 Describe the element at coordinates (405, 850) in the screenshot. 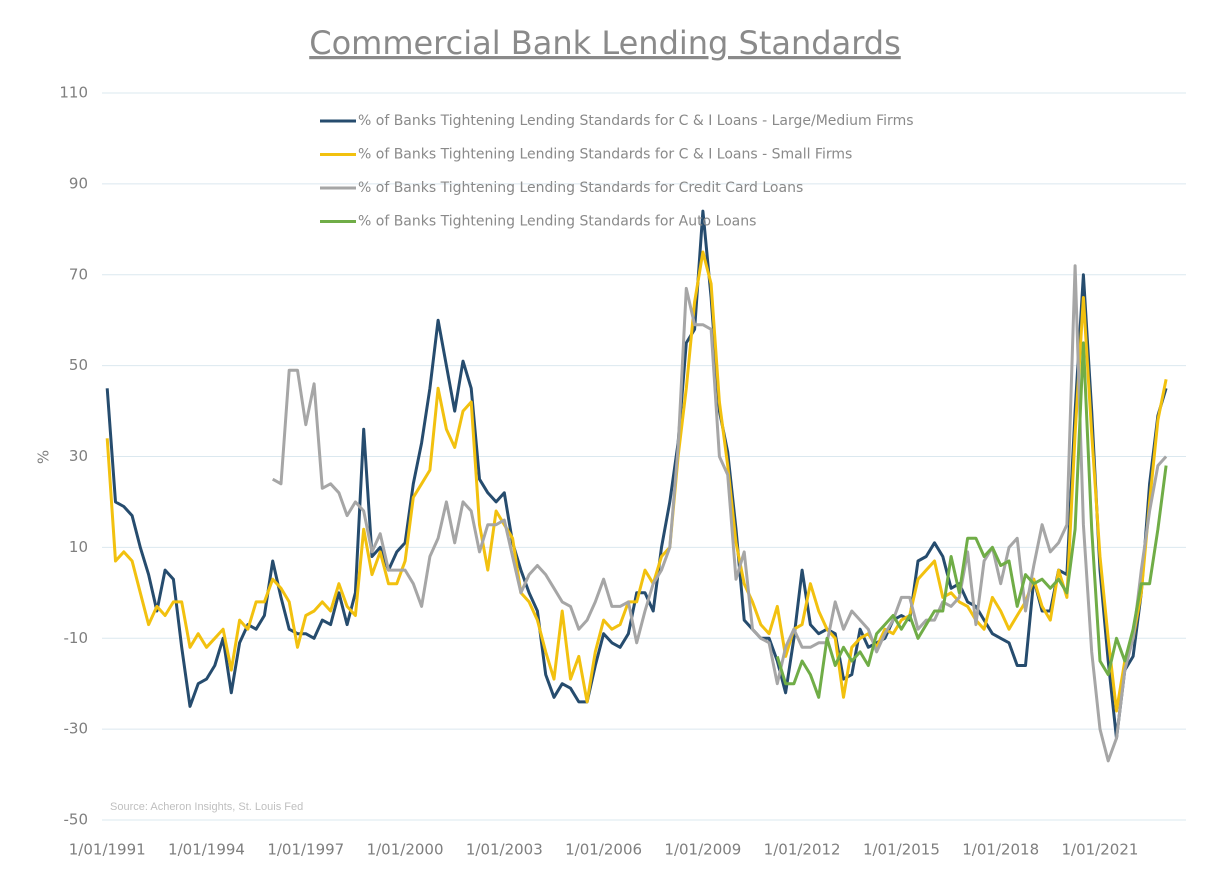

I see `x-tick-label: 1/01/2000` at that location.